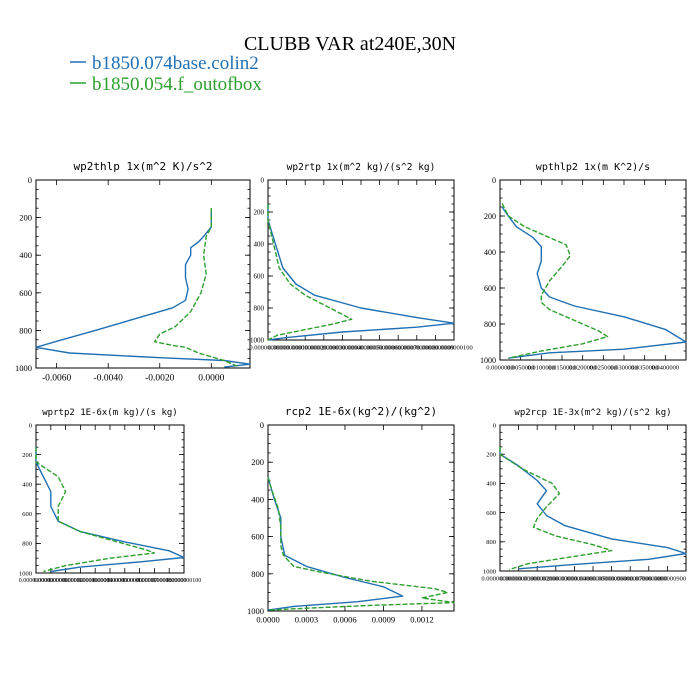  What do you see at coordinates (542, 368) in the screenshot?
I see `x-tick-label: 0.0100000` at bounding box center [542, 368].